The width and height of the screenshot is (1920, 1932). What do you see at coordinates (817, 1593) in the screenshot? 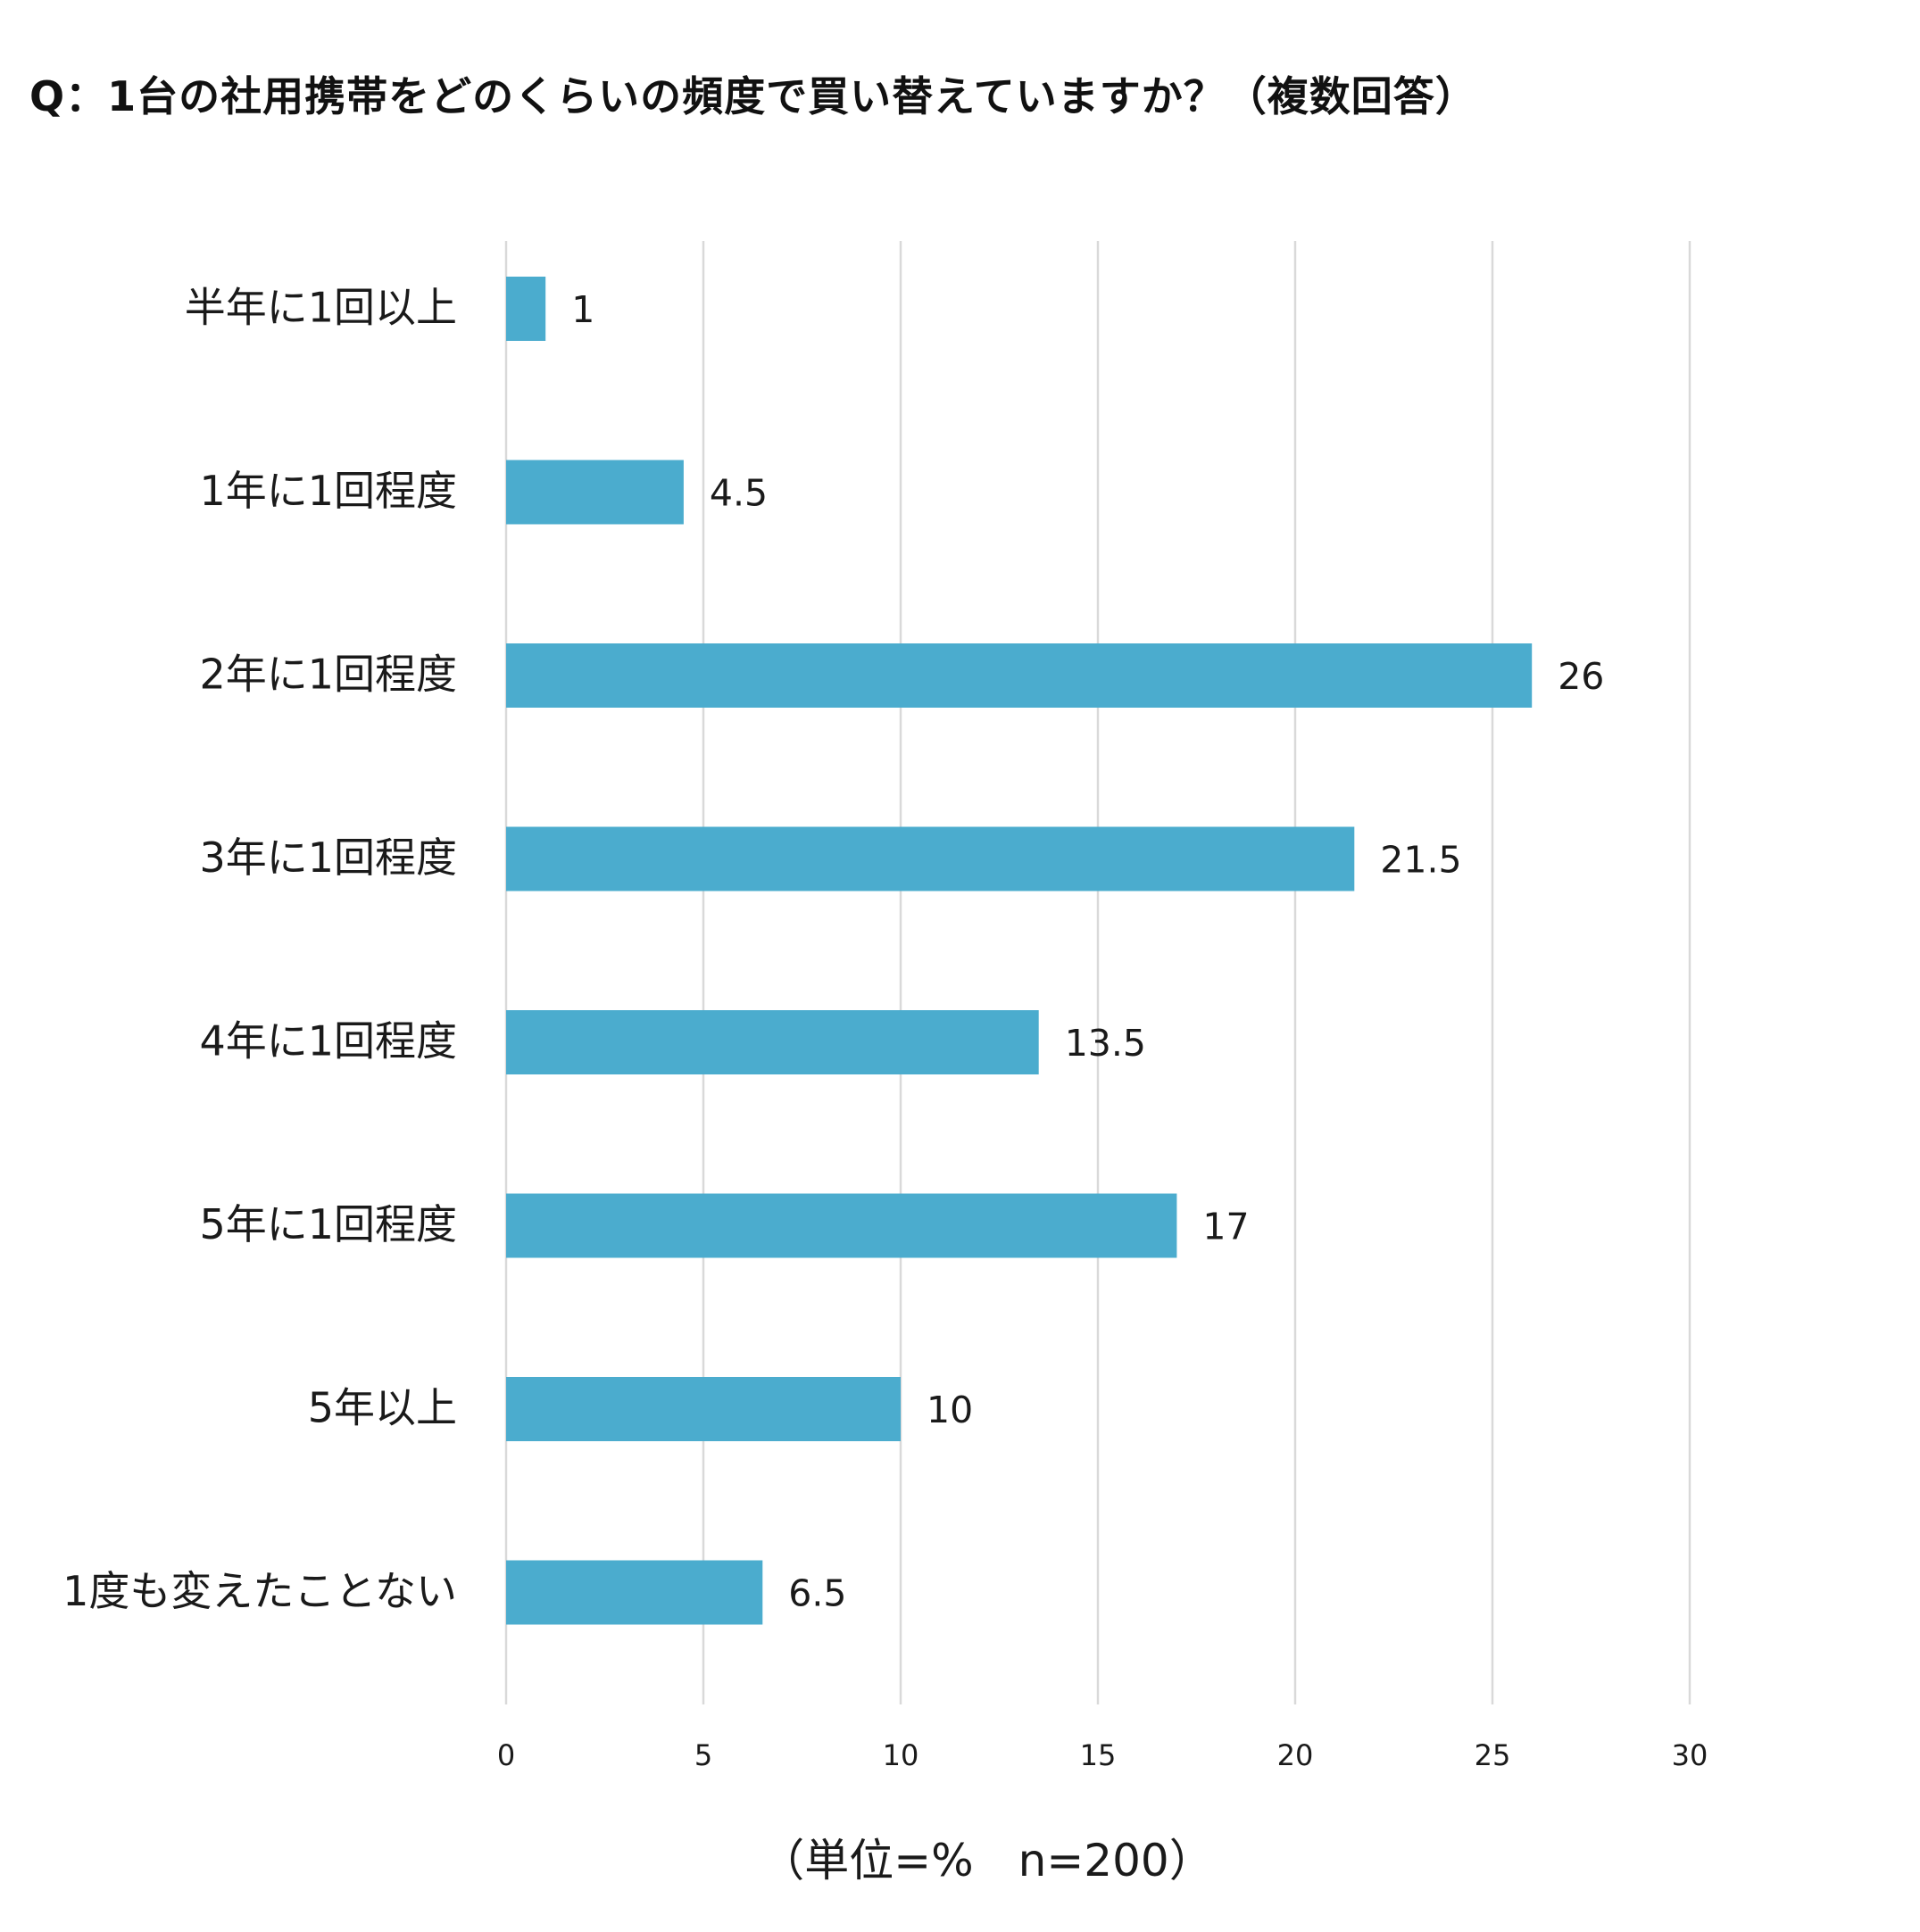
I see `data-label: 6.5` at bounding box center [817, 1593].